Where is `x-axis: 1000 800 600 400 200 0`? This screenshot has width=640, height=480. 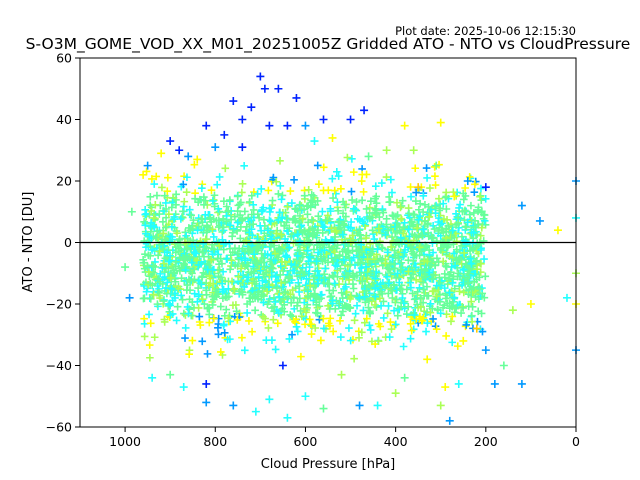 x-axis: 1000 800 600 400 200 0 is located at coordinates (344, 438).